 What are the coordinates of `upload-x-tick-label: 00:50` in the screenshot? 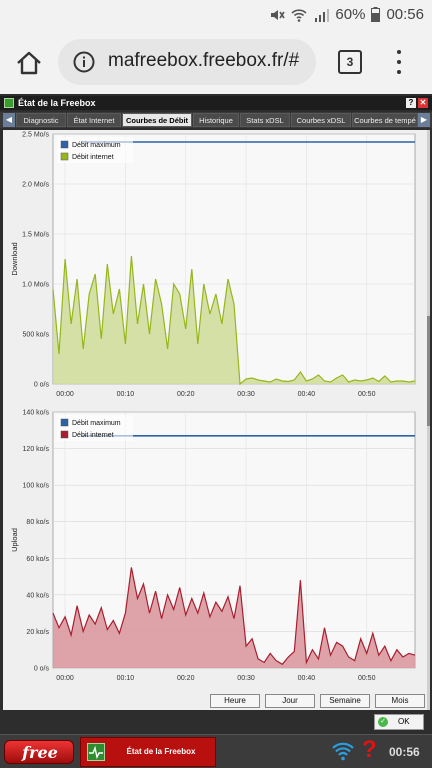 It's located at (367, 678).